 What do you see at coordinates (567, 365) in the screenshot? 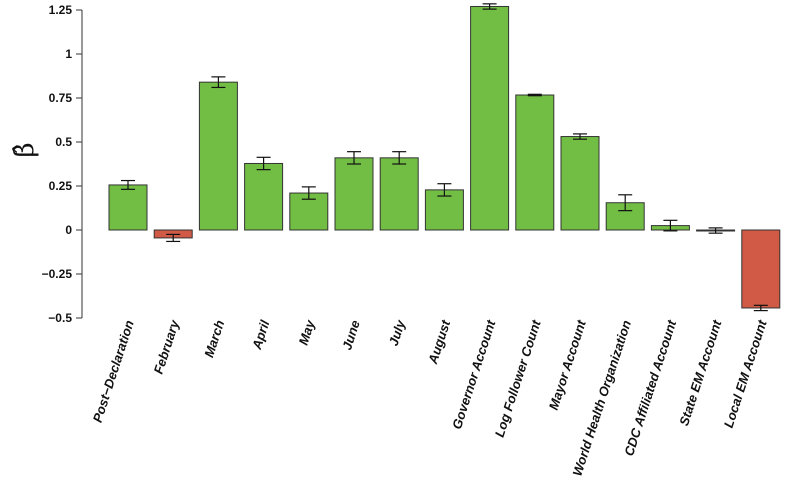
I see `x-category-label: Mayor Account` at bounding box center [567, 365].